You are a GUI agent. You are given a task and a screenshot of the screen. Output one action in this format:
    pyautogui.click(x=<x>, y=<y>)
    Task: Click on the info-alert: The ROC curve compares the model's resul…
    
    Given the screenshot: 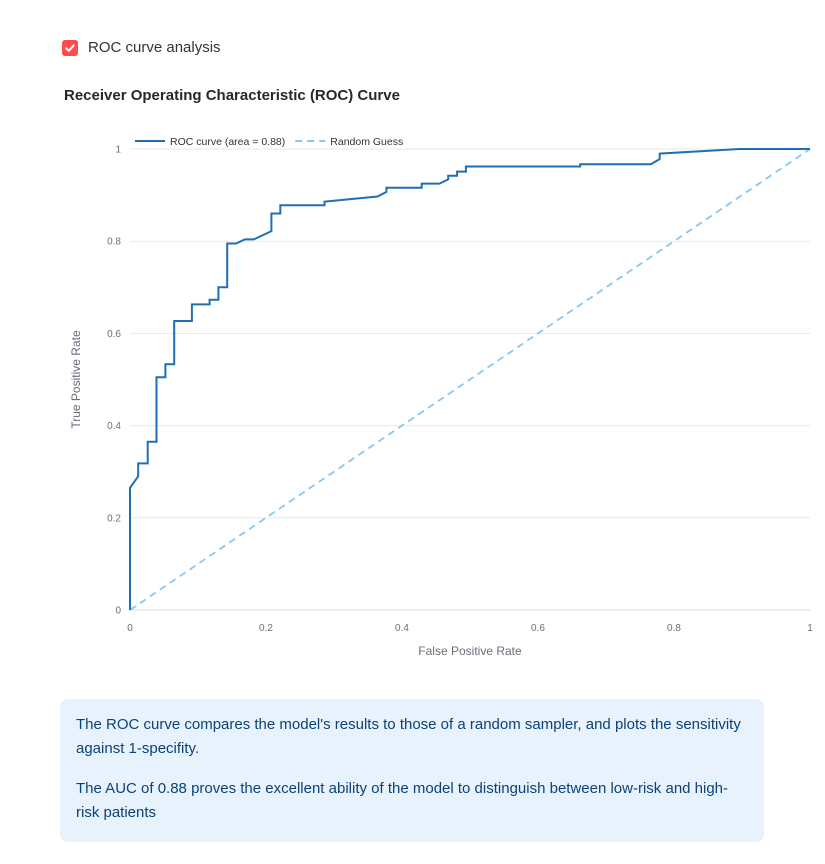 What is the action you would take?
    pyautogui.click(x=412, y=770)
    